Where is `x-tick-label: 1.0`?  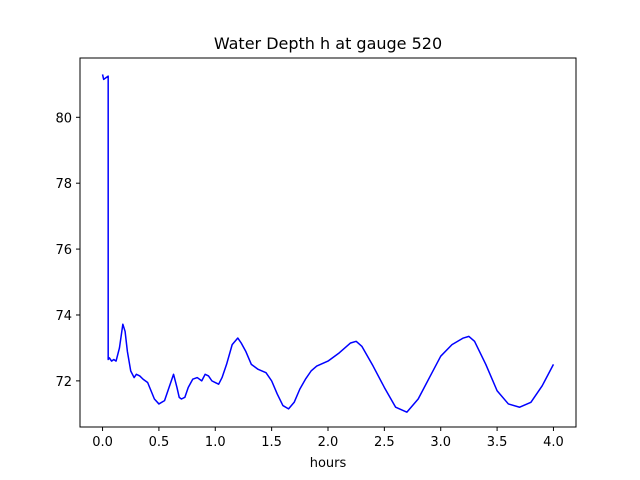
x-tick-label: 1.0 is located at coordinates (215, 442).